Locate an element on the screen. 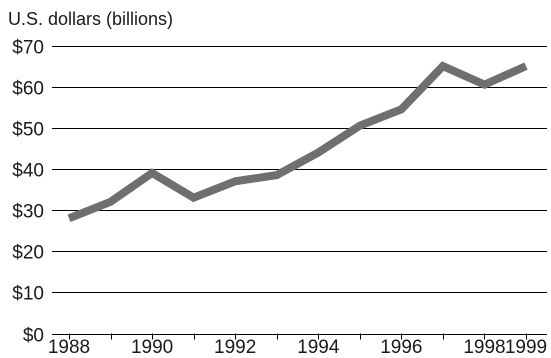 Image resolution: width=551 pixels, height=358 pixels. y-tick-label: $70 is located at coordinates (28, 48).